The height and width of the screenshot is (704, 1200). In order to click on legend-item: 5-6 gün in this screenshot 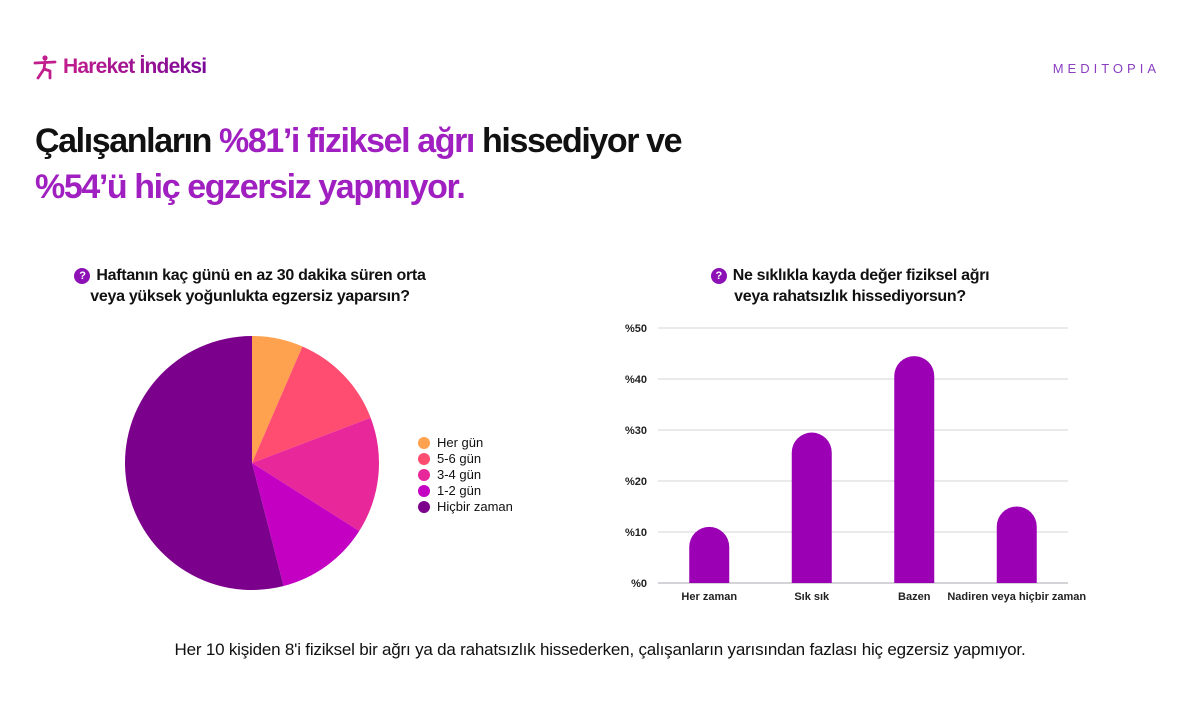, I will do `click(465, 459)`.